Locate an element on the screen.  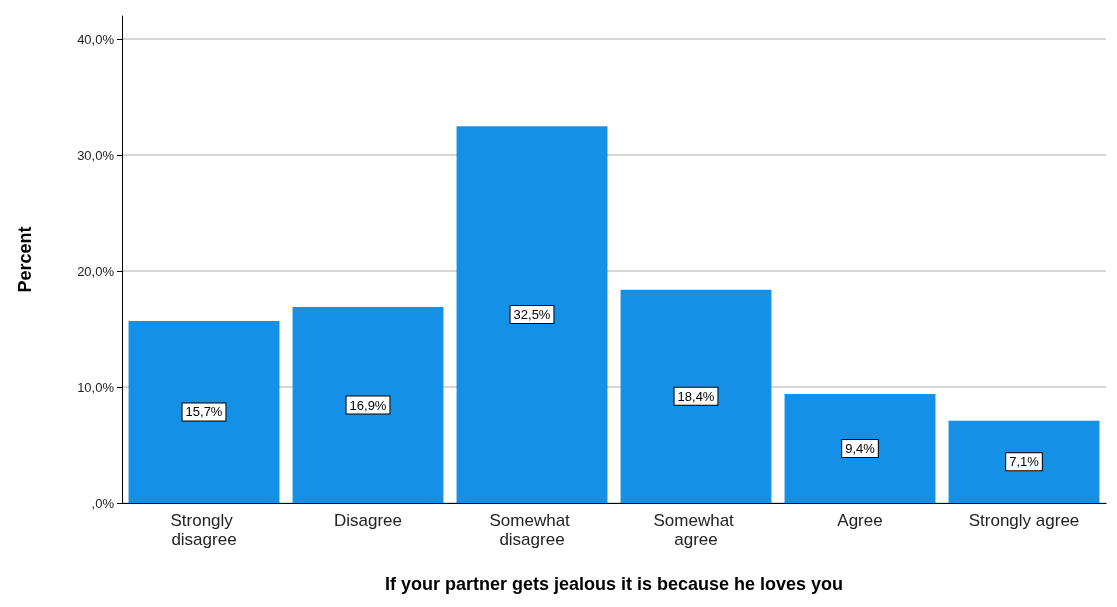
y-tick-label: ,0% is located at coordinates (103, 503).